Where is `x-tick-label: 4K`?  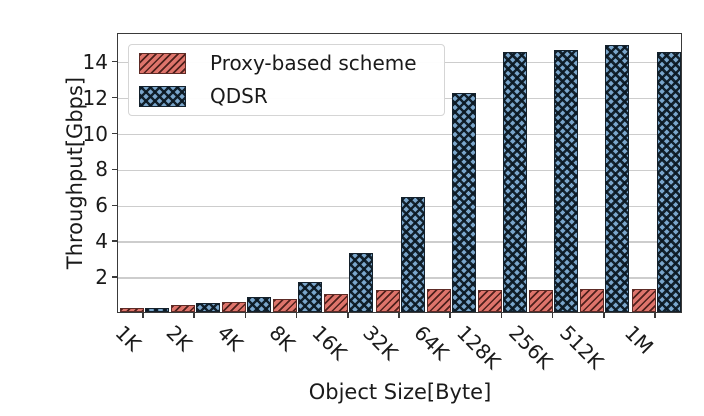
x-tick-label: 4K is located at coordinates (231, 338).